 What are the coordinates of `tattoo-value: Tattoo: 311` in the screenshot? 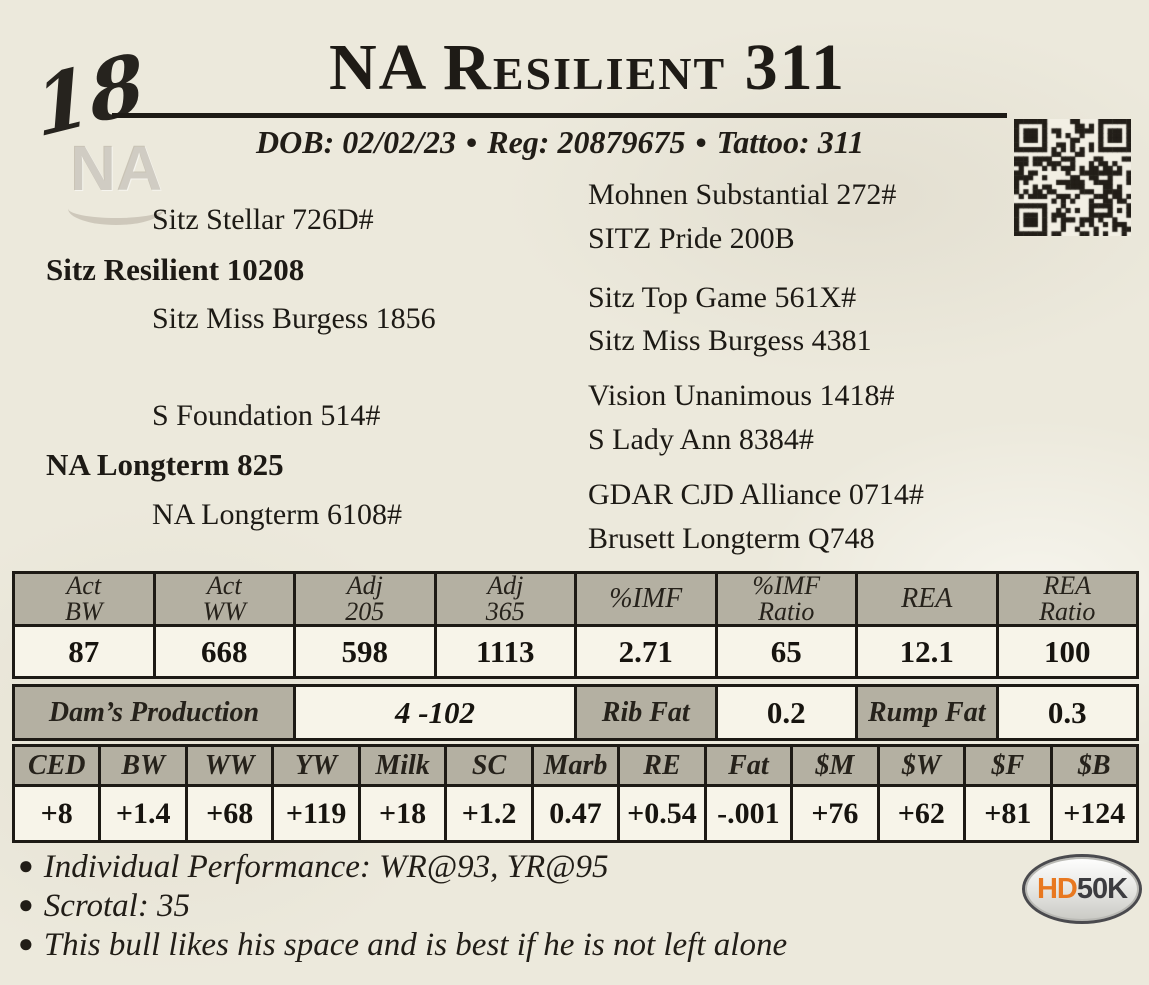 It's located at (790, 142).